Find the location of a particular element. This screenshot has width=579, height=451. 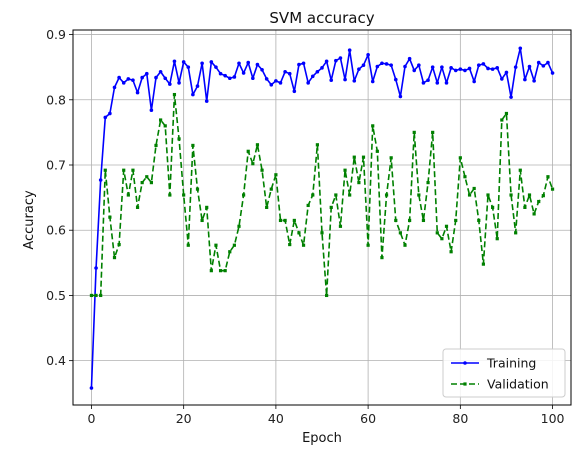

y-axis: 0.4 0.5 0.6 0.7 0.8 0.9 is located at coordinates (59, 197).